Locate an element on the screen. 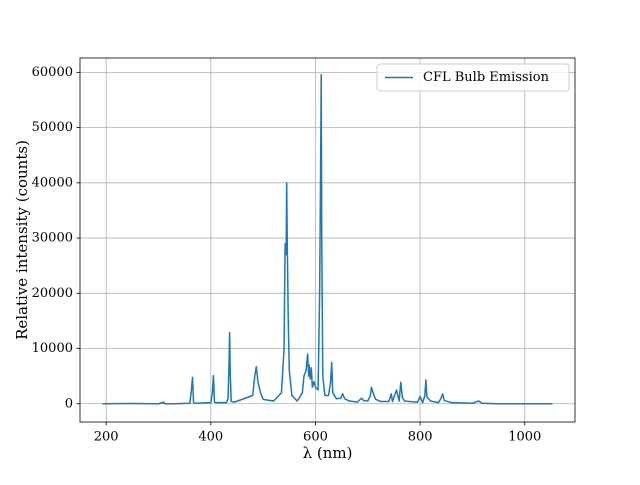 The image size is (640, 485). x-tick-label: 200 is located at coordinates (106, 437).